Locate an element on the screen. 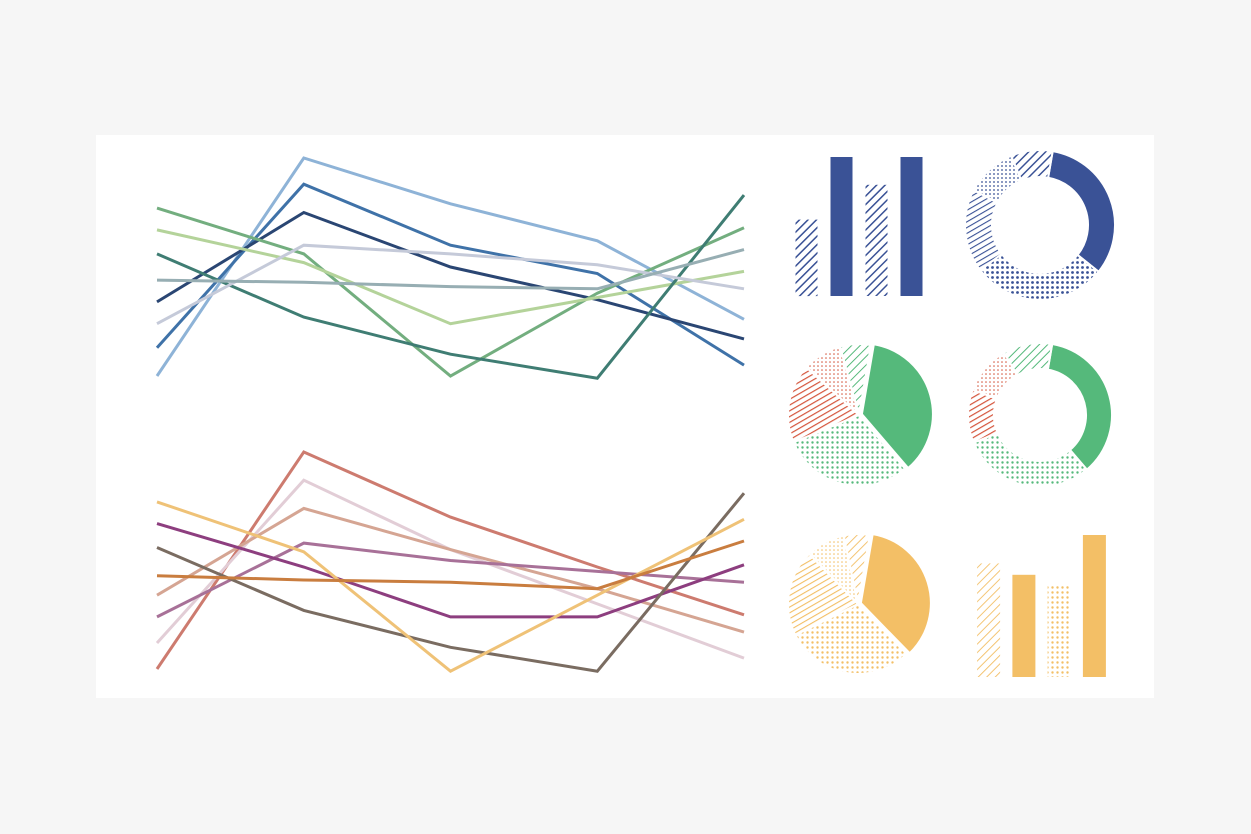  donut-chart-navy is located at coordinates (1040, 225).